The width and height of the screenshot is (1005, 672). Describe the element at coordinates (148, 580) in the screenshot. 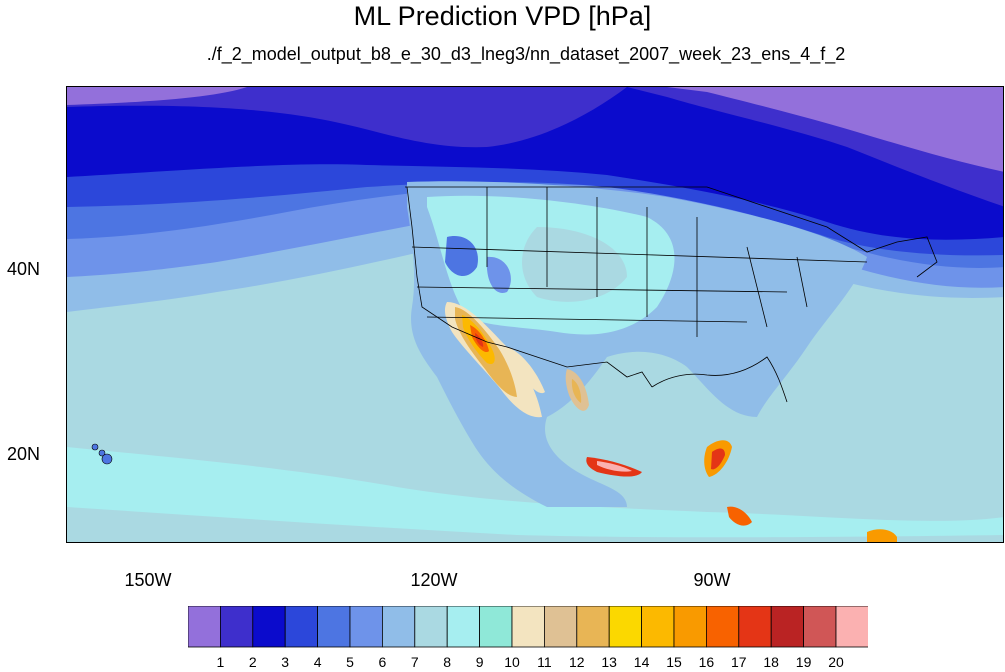

I see `lon-tick-label: 150W` at that location.